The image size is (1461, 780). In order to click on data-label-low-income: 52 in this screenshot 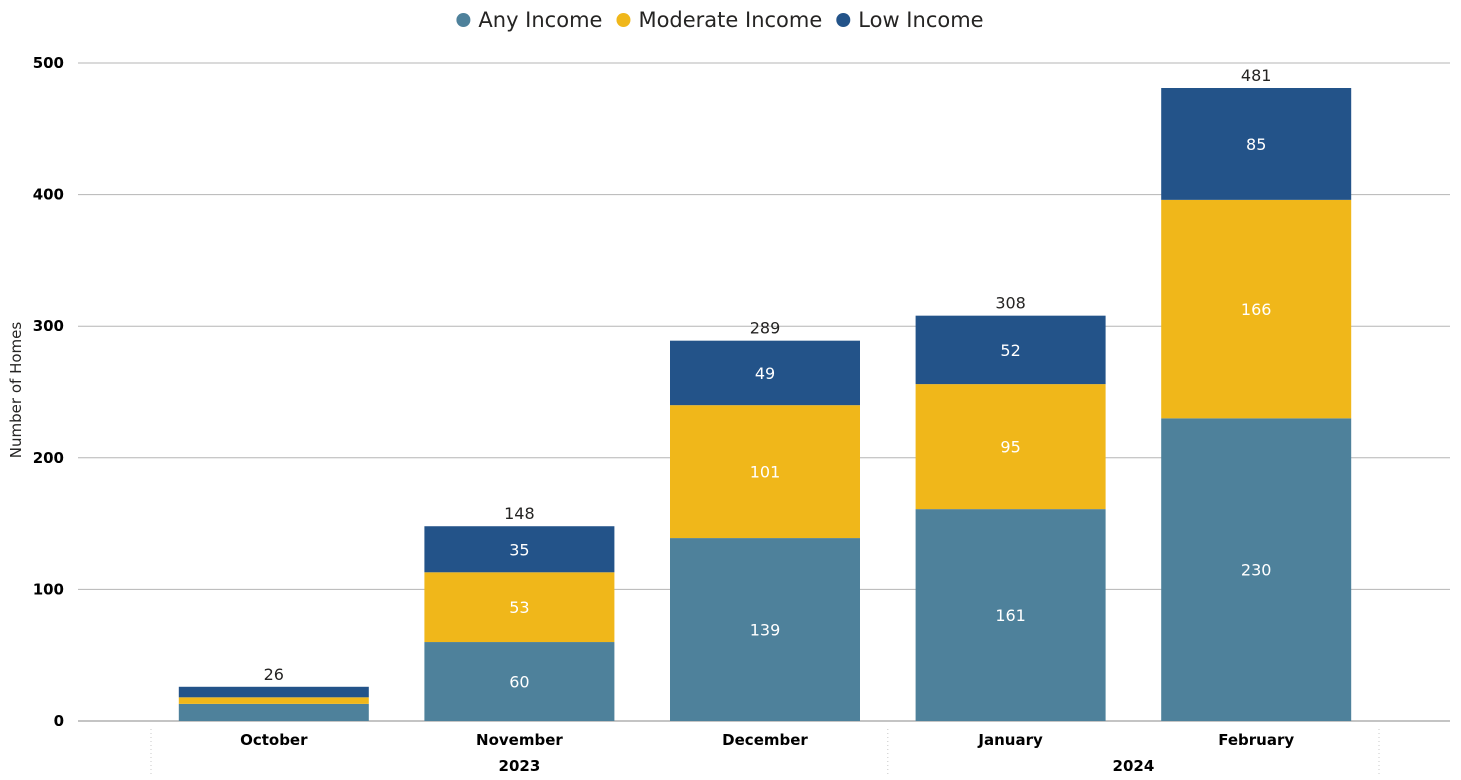, I will do `click(1010, 350)`.